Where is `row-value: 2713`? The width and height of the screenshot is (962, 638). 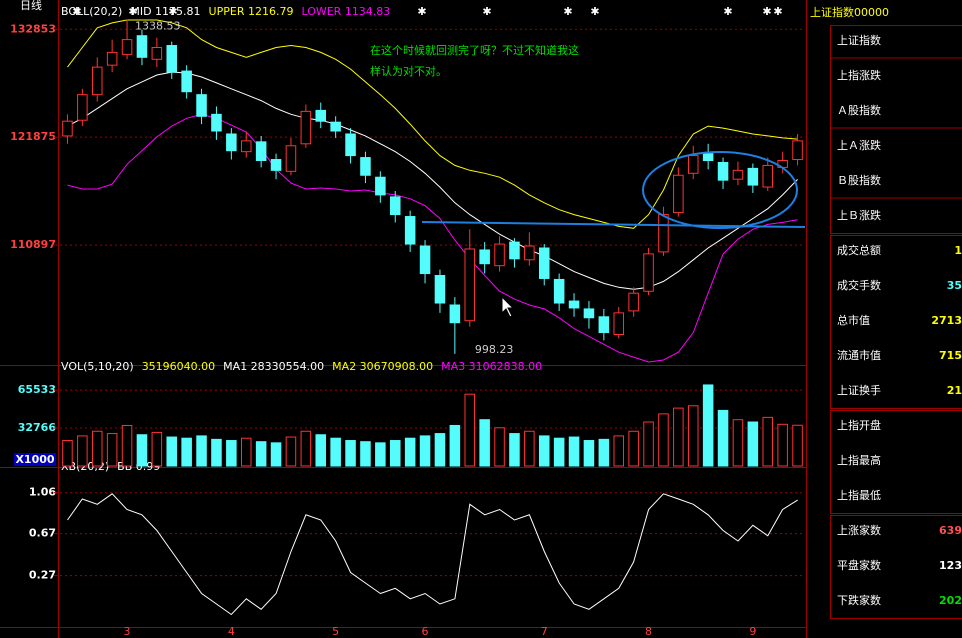 row-value: 2713 is located at coordinates (946, 320).